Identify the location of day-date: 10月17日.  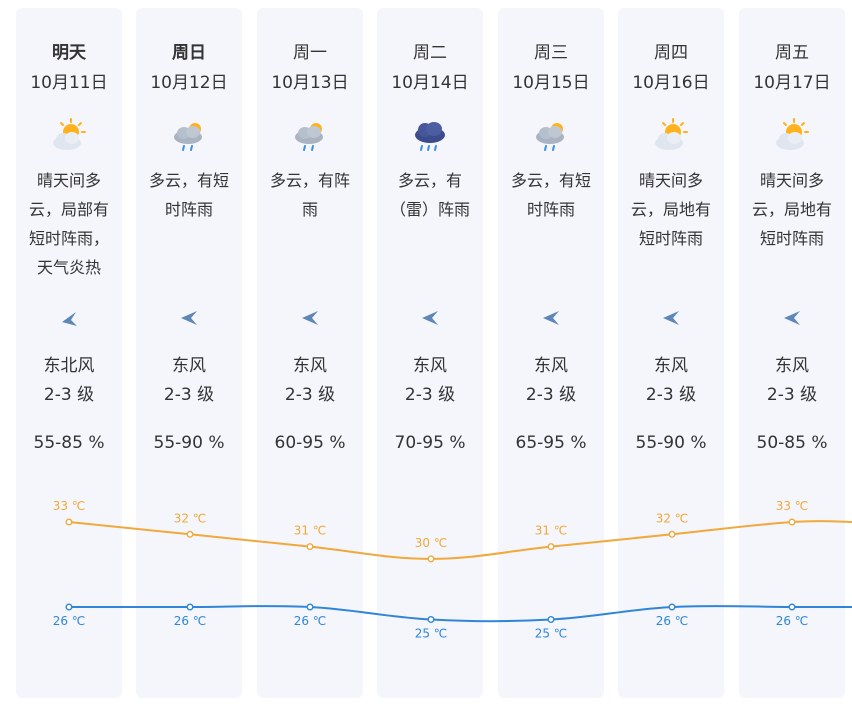
(792, 83).